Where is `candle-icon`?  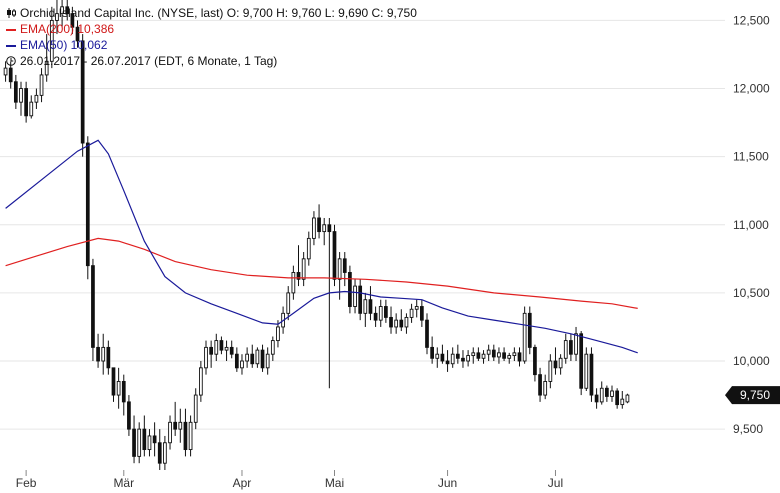
candle-icon is located at coordinates (11, 12).